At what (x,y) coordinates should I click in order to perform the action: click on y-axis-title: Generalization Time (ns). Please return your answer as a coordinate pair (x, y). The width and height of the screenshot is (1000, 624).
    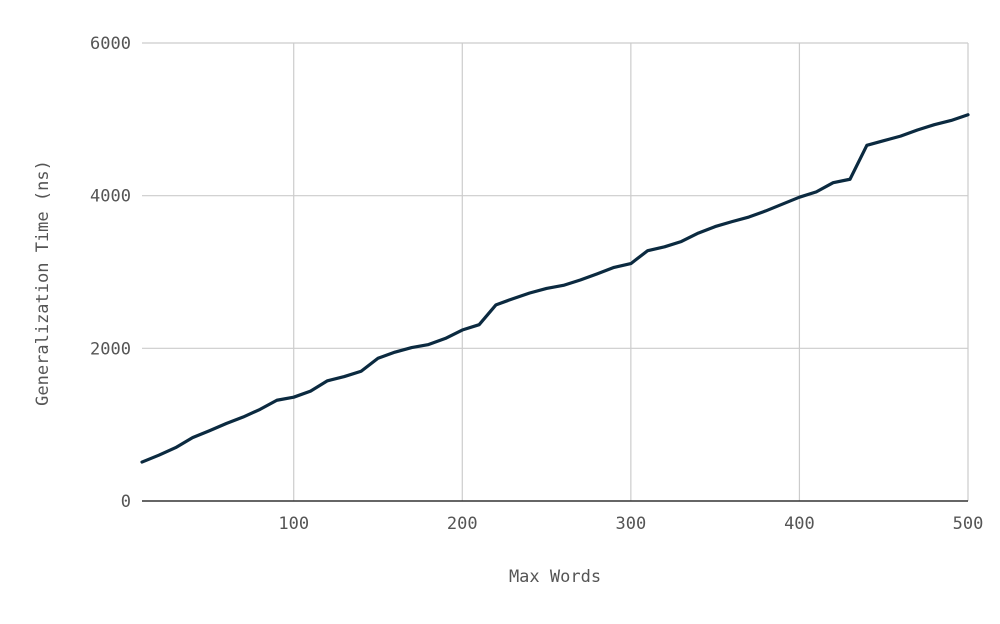
    Looking at the image, I should click on (43, 283).